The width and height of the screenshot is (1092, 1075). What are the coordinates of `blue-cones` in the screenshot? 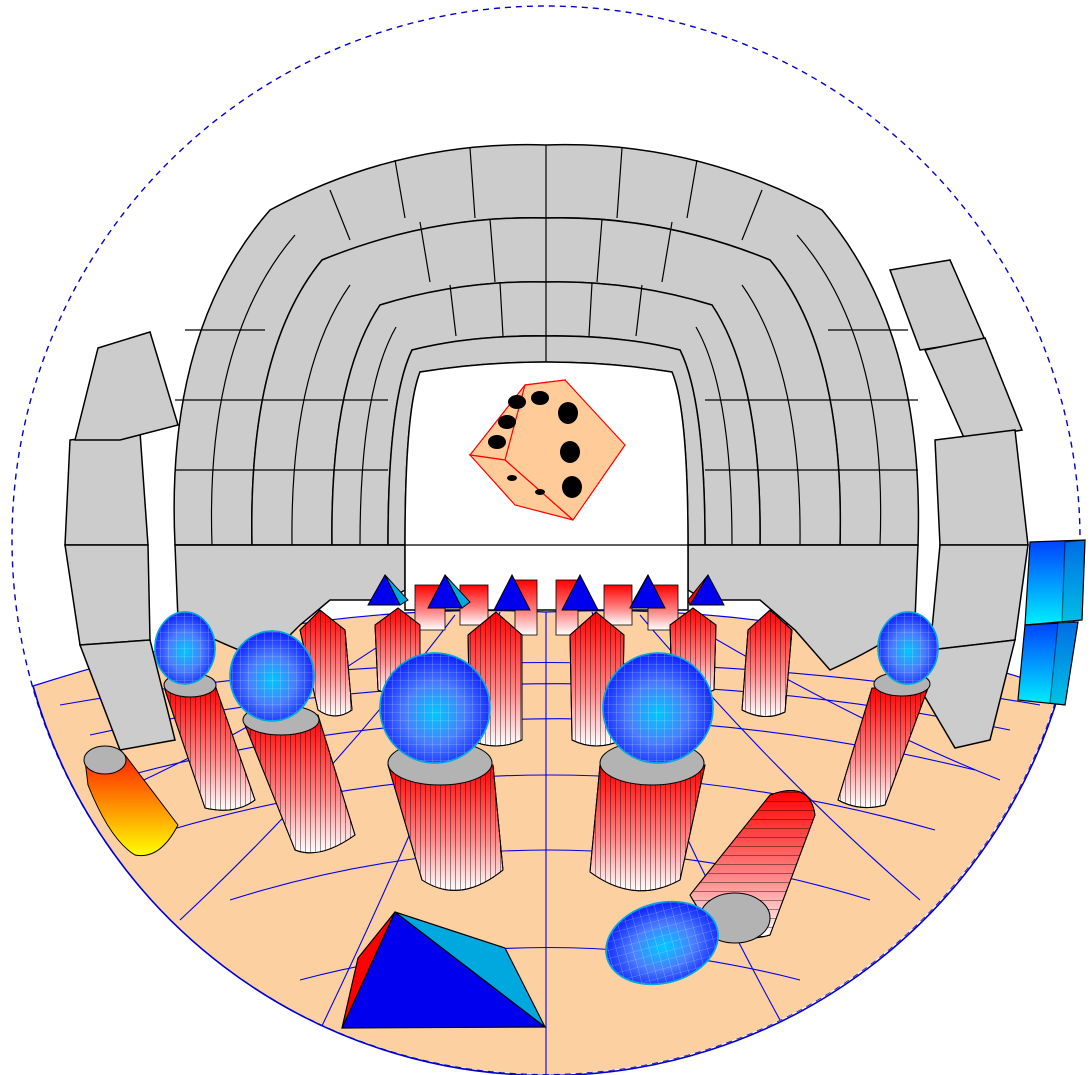 It's located at (546, 592).